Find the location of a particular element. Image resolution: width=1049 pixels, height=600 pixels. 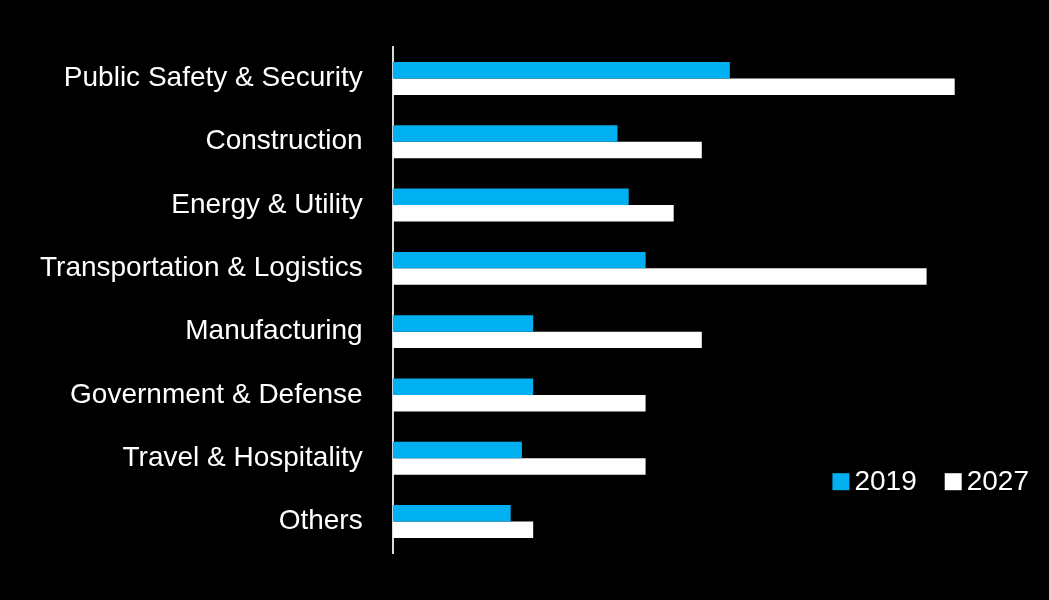

y-tick-label: Transportation & Logistics is located at coordinates (201, 267).